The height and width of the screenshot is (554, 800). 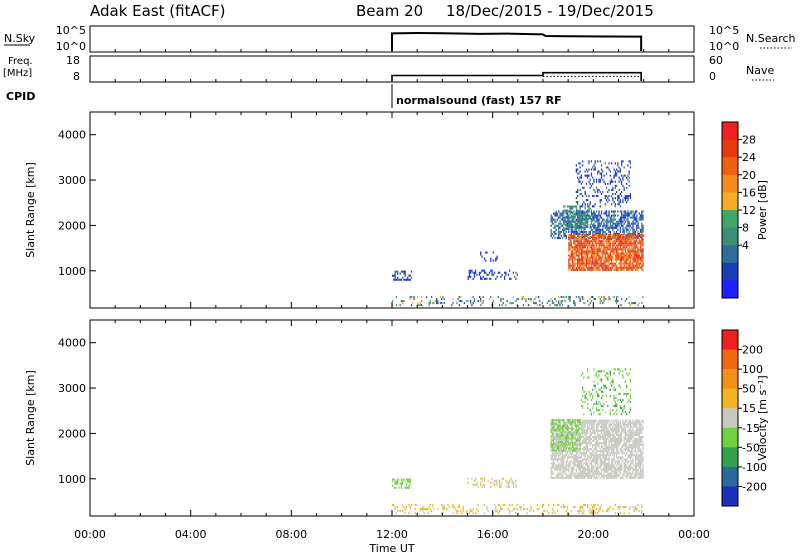 I want to click on power-ytick-label: 1000, so click(x=72, y=271).